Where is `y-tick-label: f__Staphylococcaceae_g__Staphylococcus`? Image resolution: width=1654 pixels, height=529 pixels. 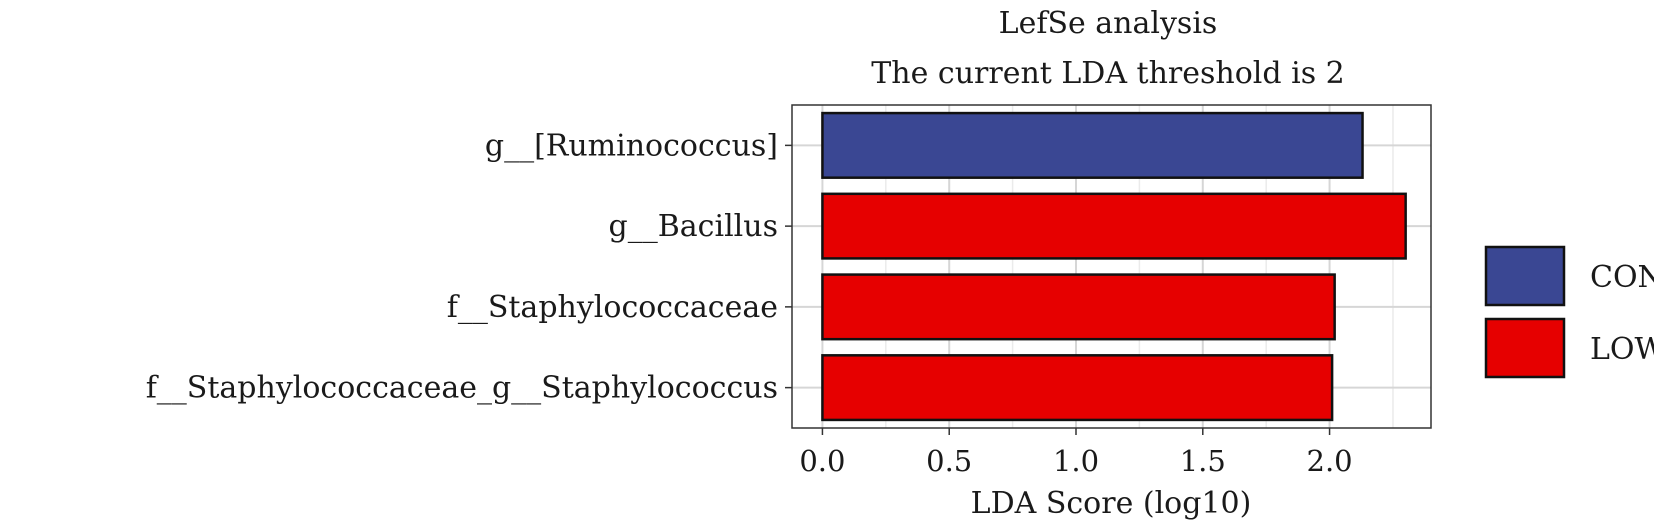
y-tick-label: f__Staphylococcaceae_g__Staphylococcus is located at coordinates (462, 388).